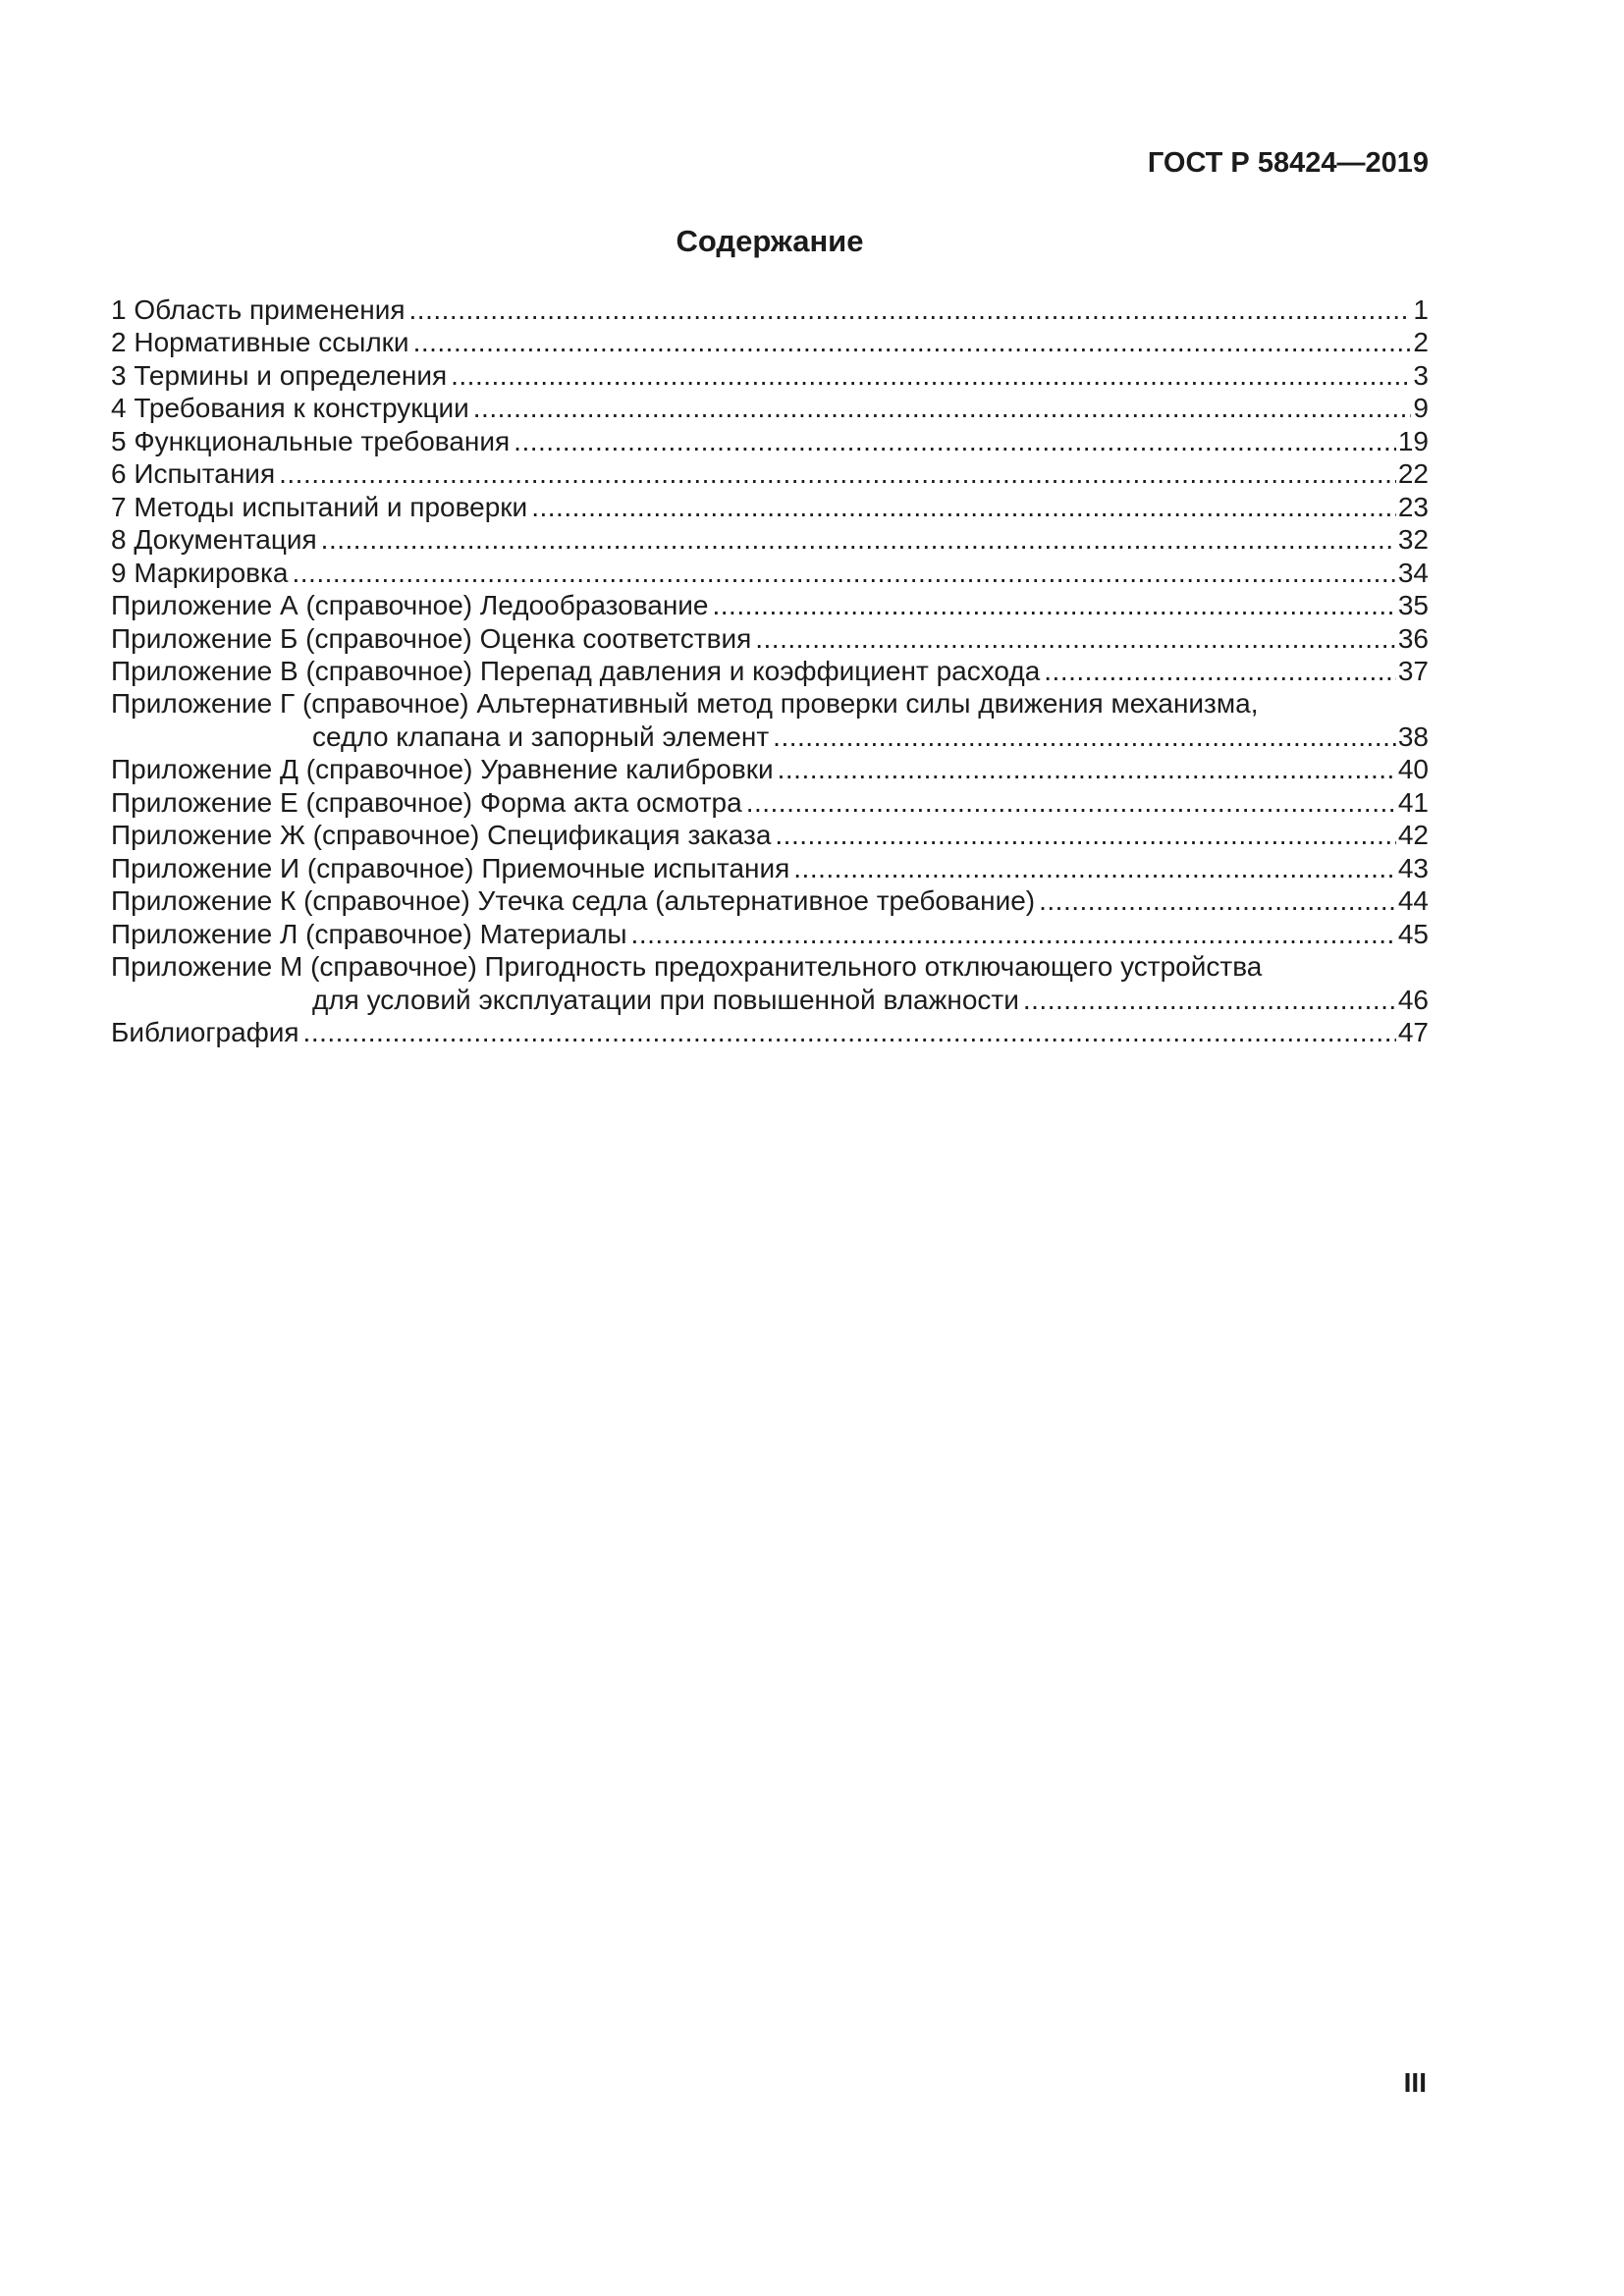 This screenshot has height=2296, width=1624. I want to click on toc-entry: 4 Требования к конструкции 9, so click(770, 408).